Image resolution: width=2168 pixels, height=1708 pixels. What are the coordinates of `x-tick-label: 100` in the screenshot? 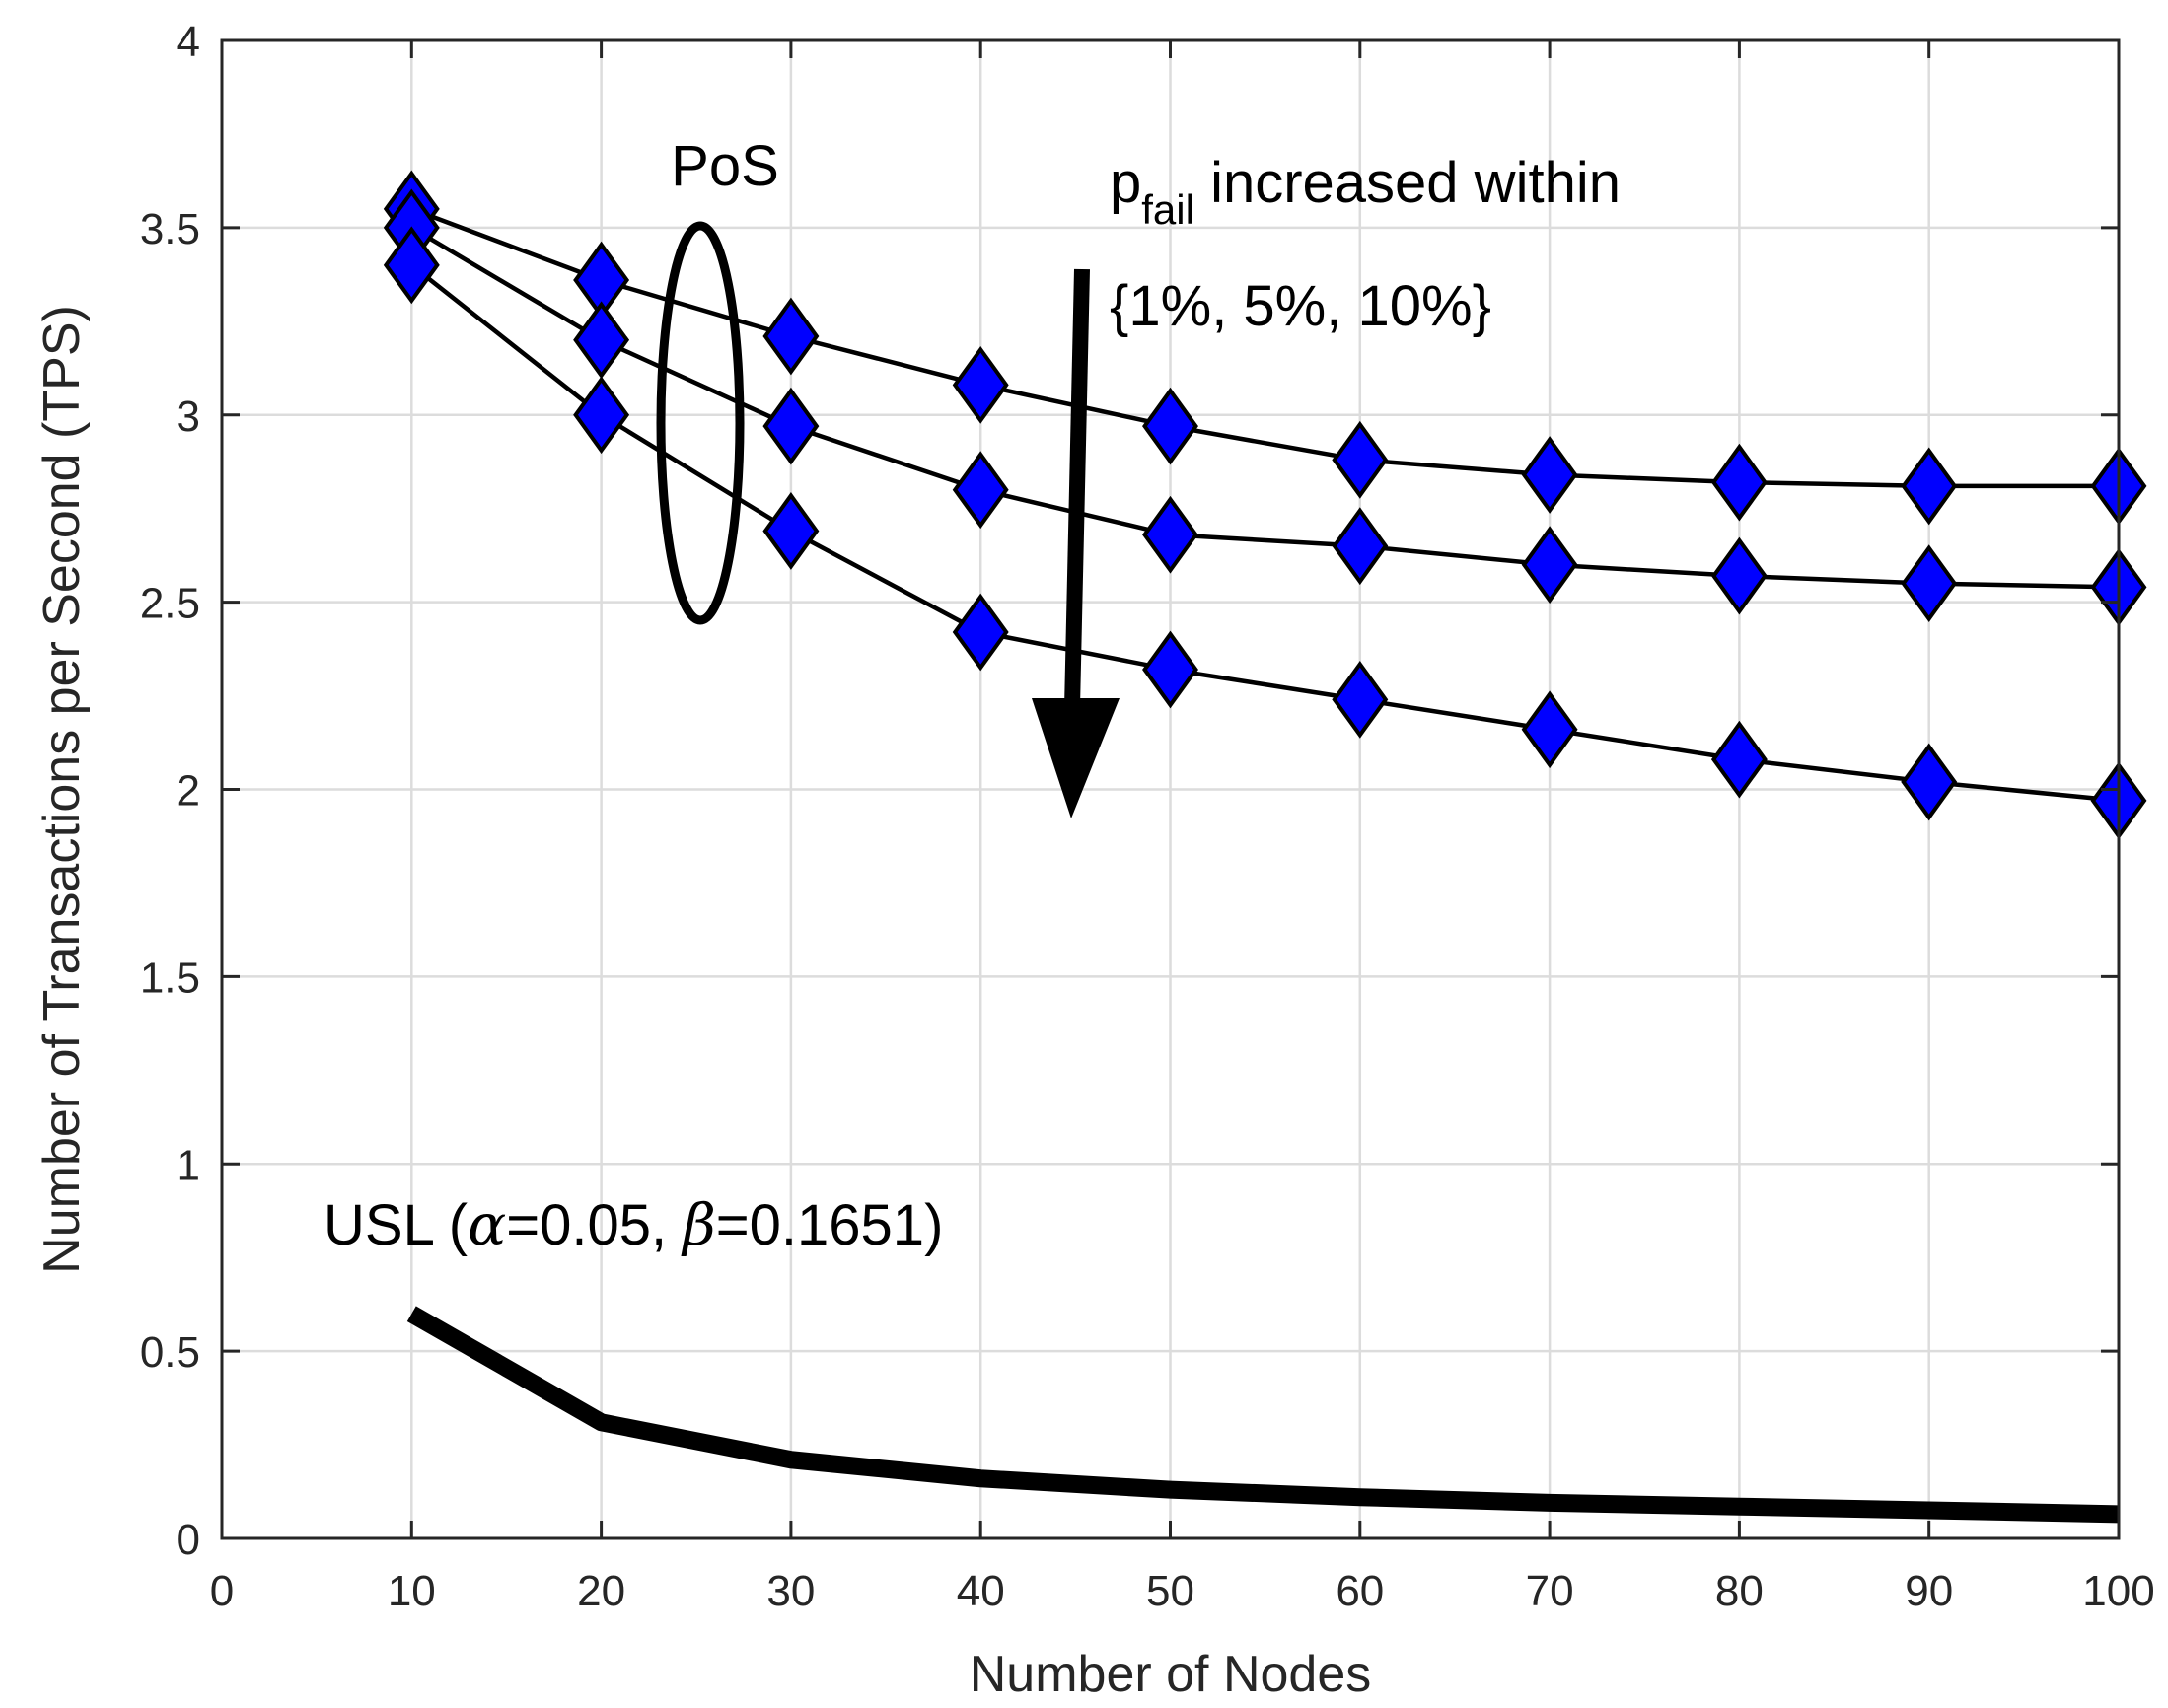 It's located at (2118, 1591).